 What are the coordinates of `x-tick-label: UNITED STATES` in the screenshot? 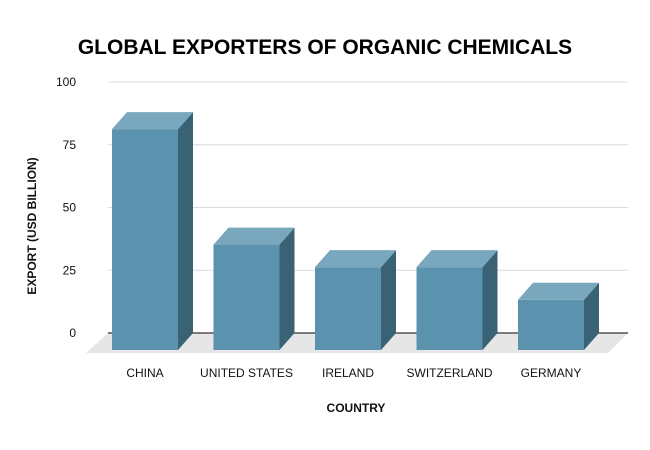 It's located at (246, 373).